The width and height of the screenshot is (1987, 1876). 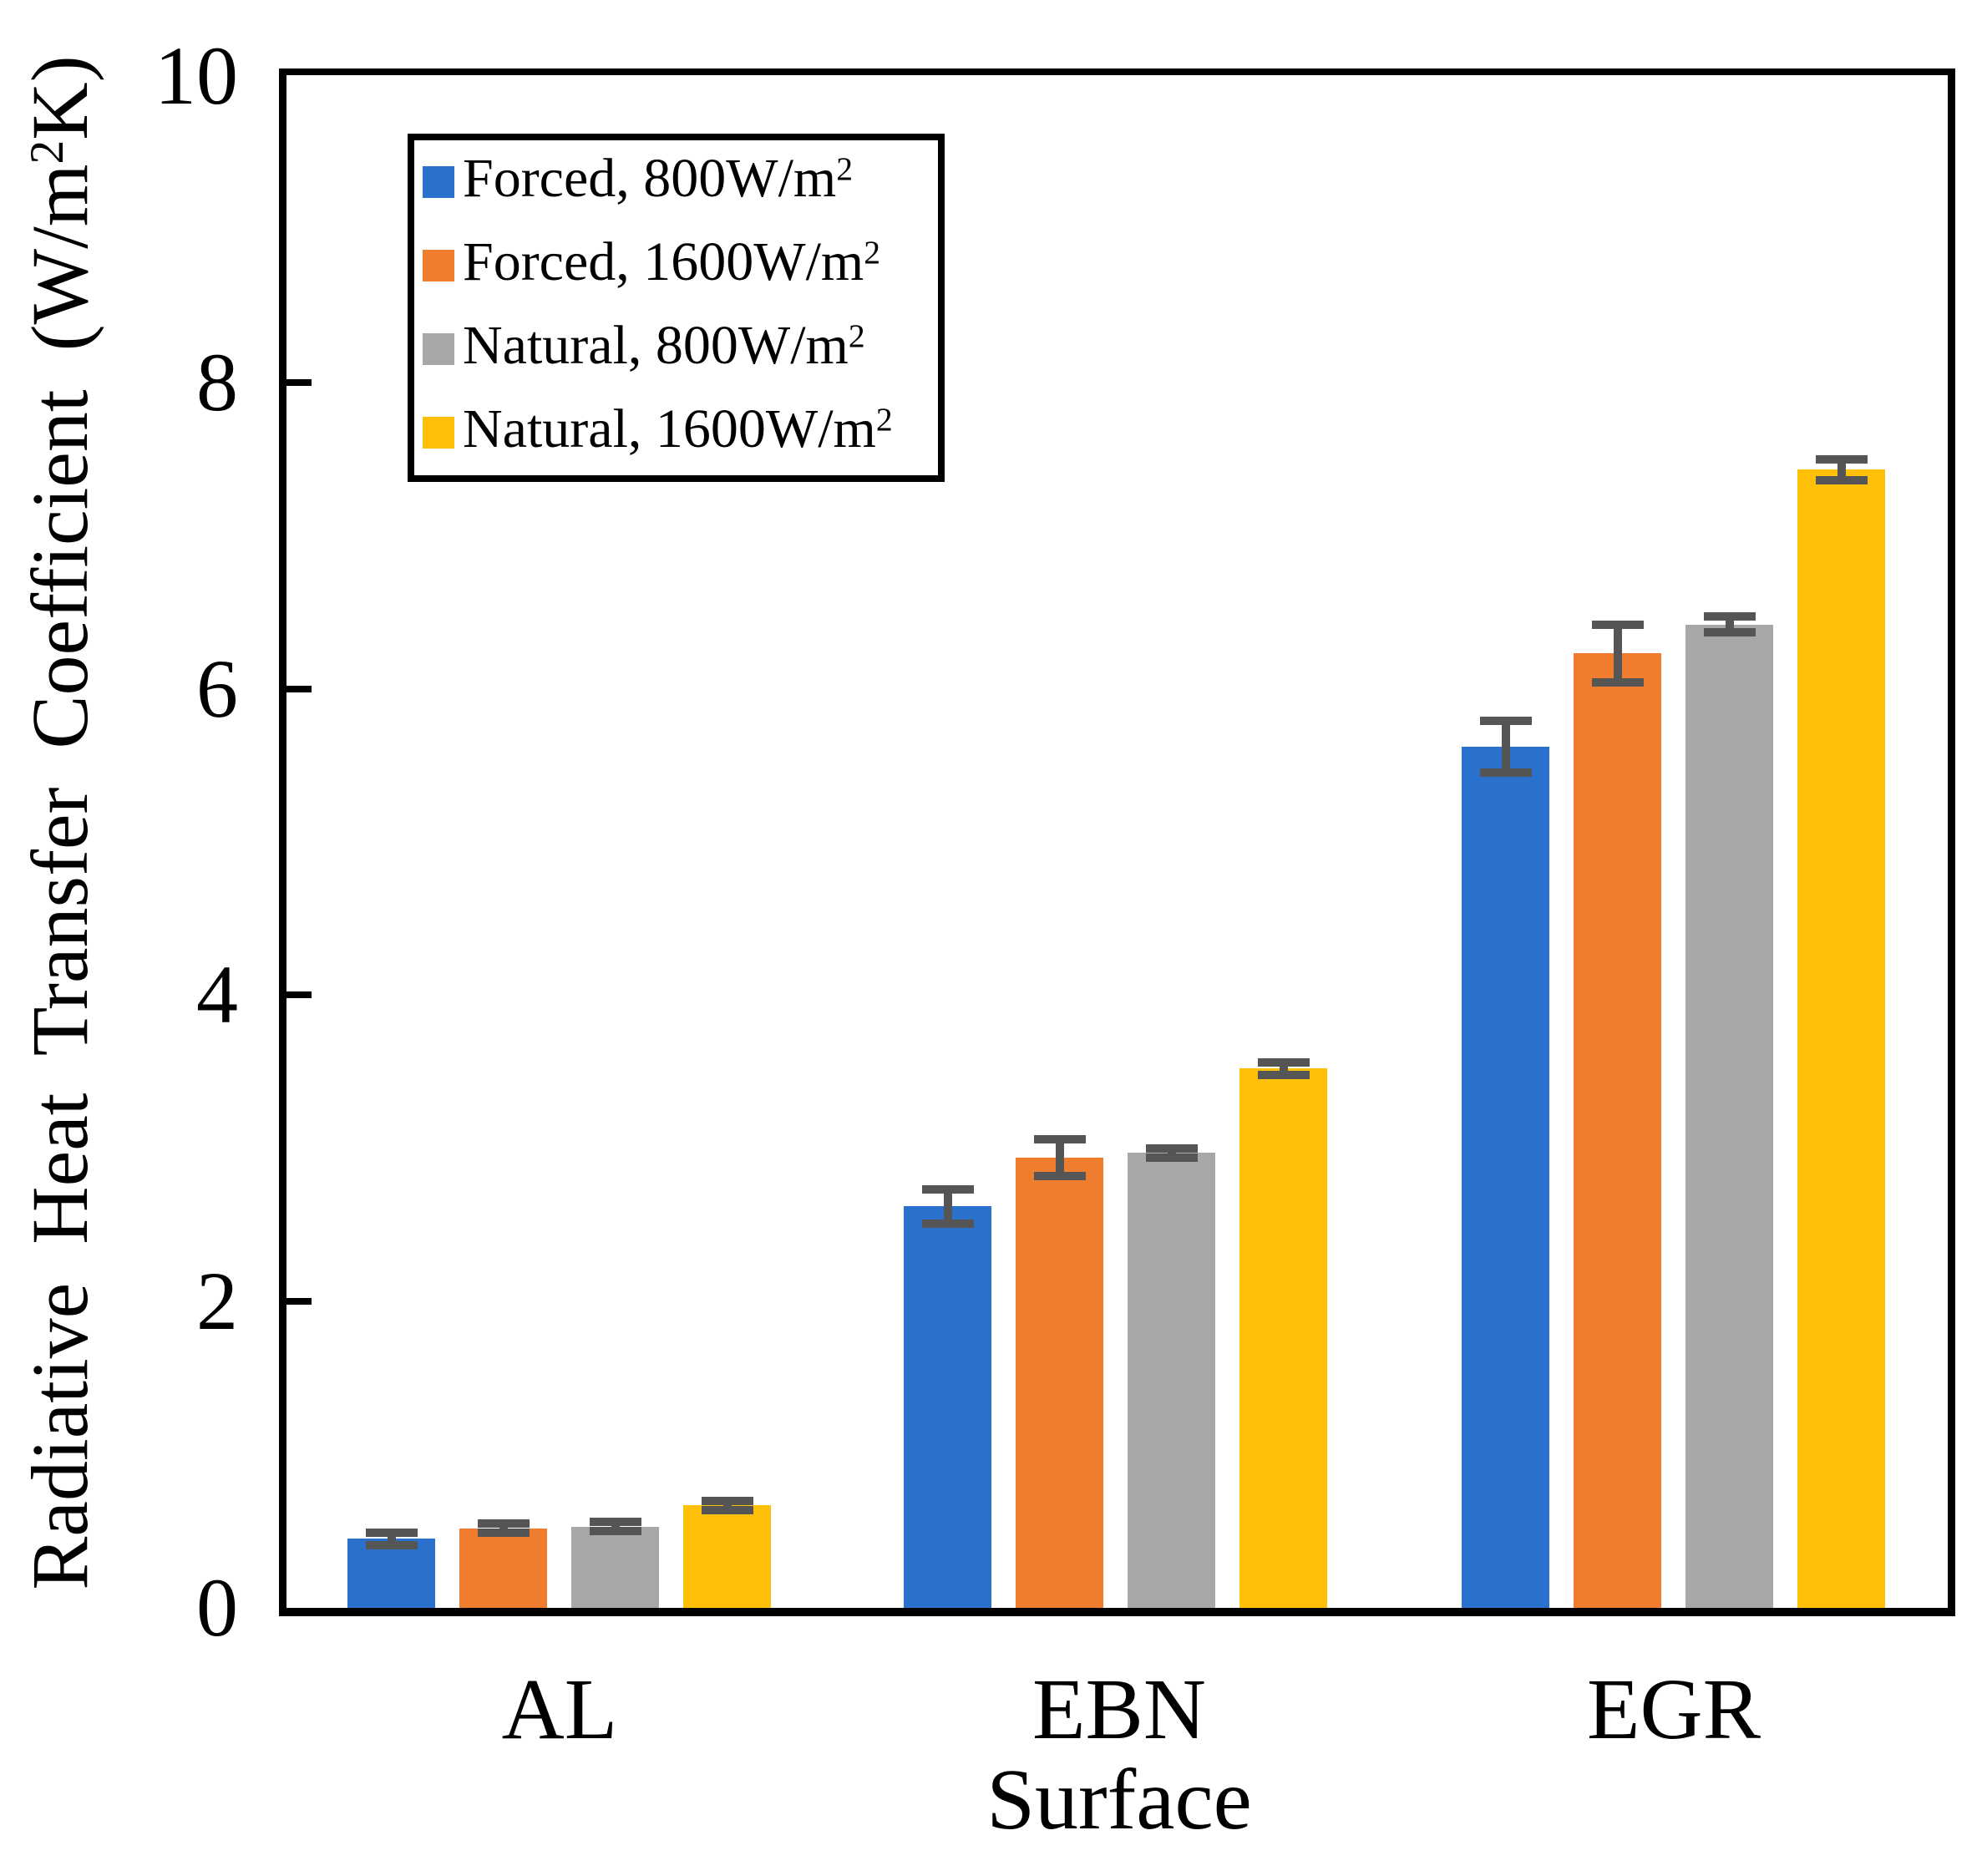 I want to click on error-cap-top-al-series2, so click(x=615, y=1522).